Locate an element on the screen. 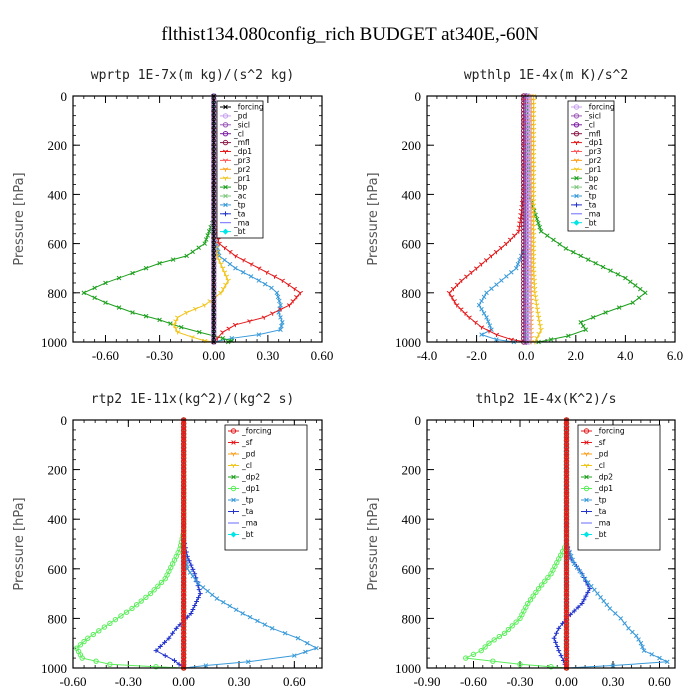  y-tick-label: 600 is located at coordinates (58, 569).